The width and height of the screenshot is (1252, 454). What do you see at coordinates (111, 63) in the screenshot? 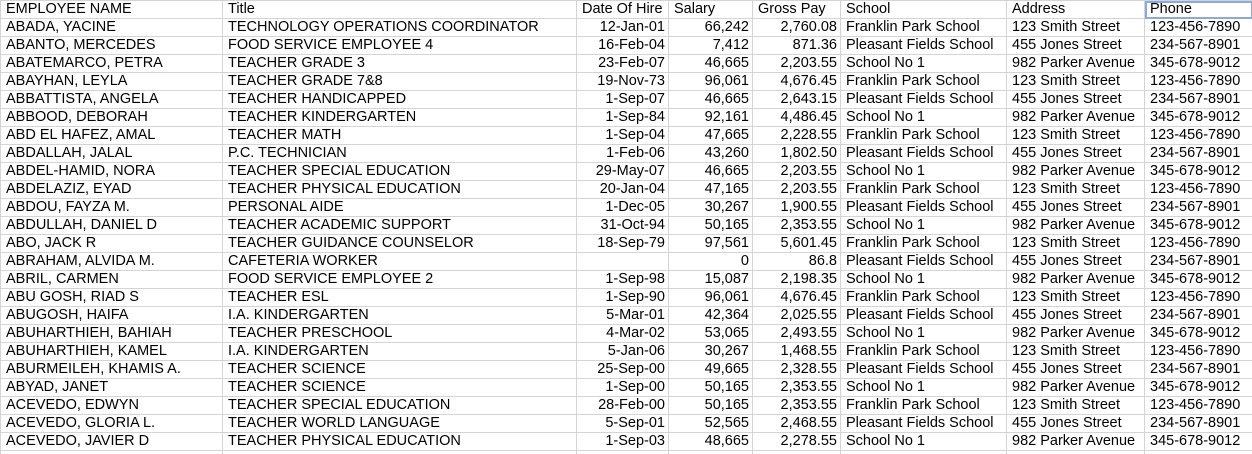
I see `cell: ABATEMARCO, PETRA` at bounding box center [111, 63].